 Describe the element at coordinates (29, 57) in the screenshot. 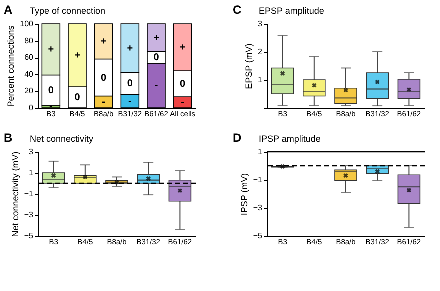

I see `y-tick-label: 60` at that location.